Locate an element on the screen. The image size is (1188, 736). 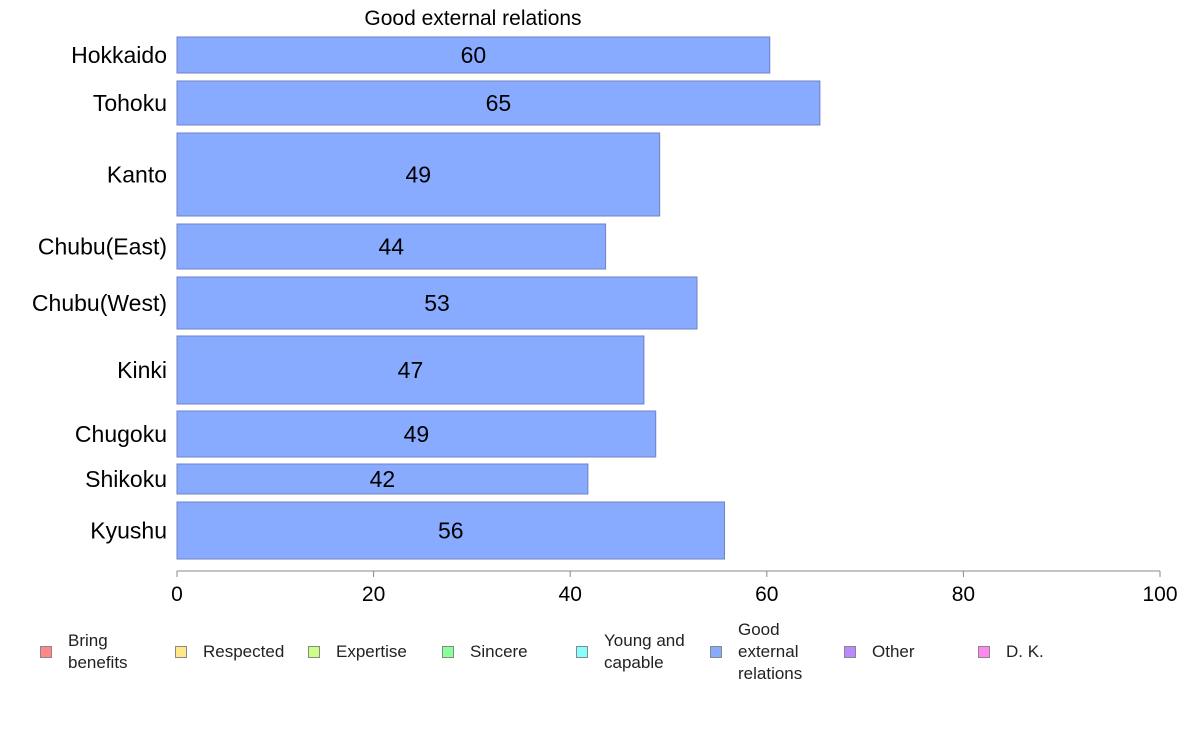
legend-item: Respected is located at coordinates (229, 652).